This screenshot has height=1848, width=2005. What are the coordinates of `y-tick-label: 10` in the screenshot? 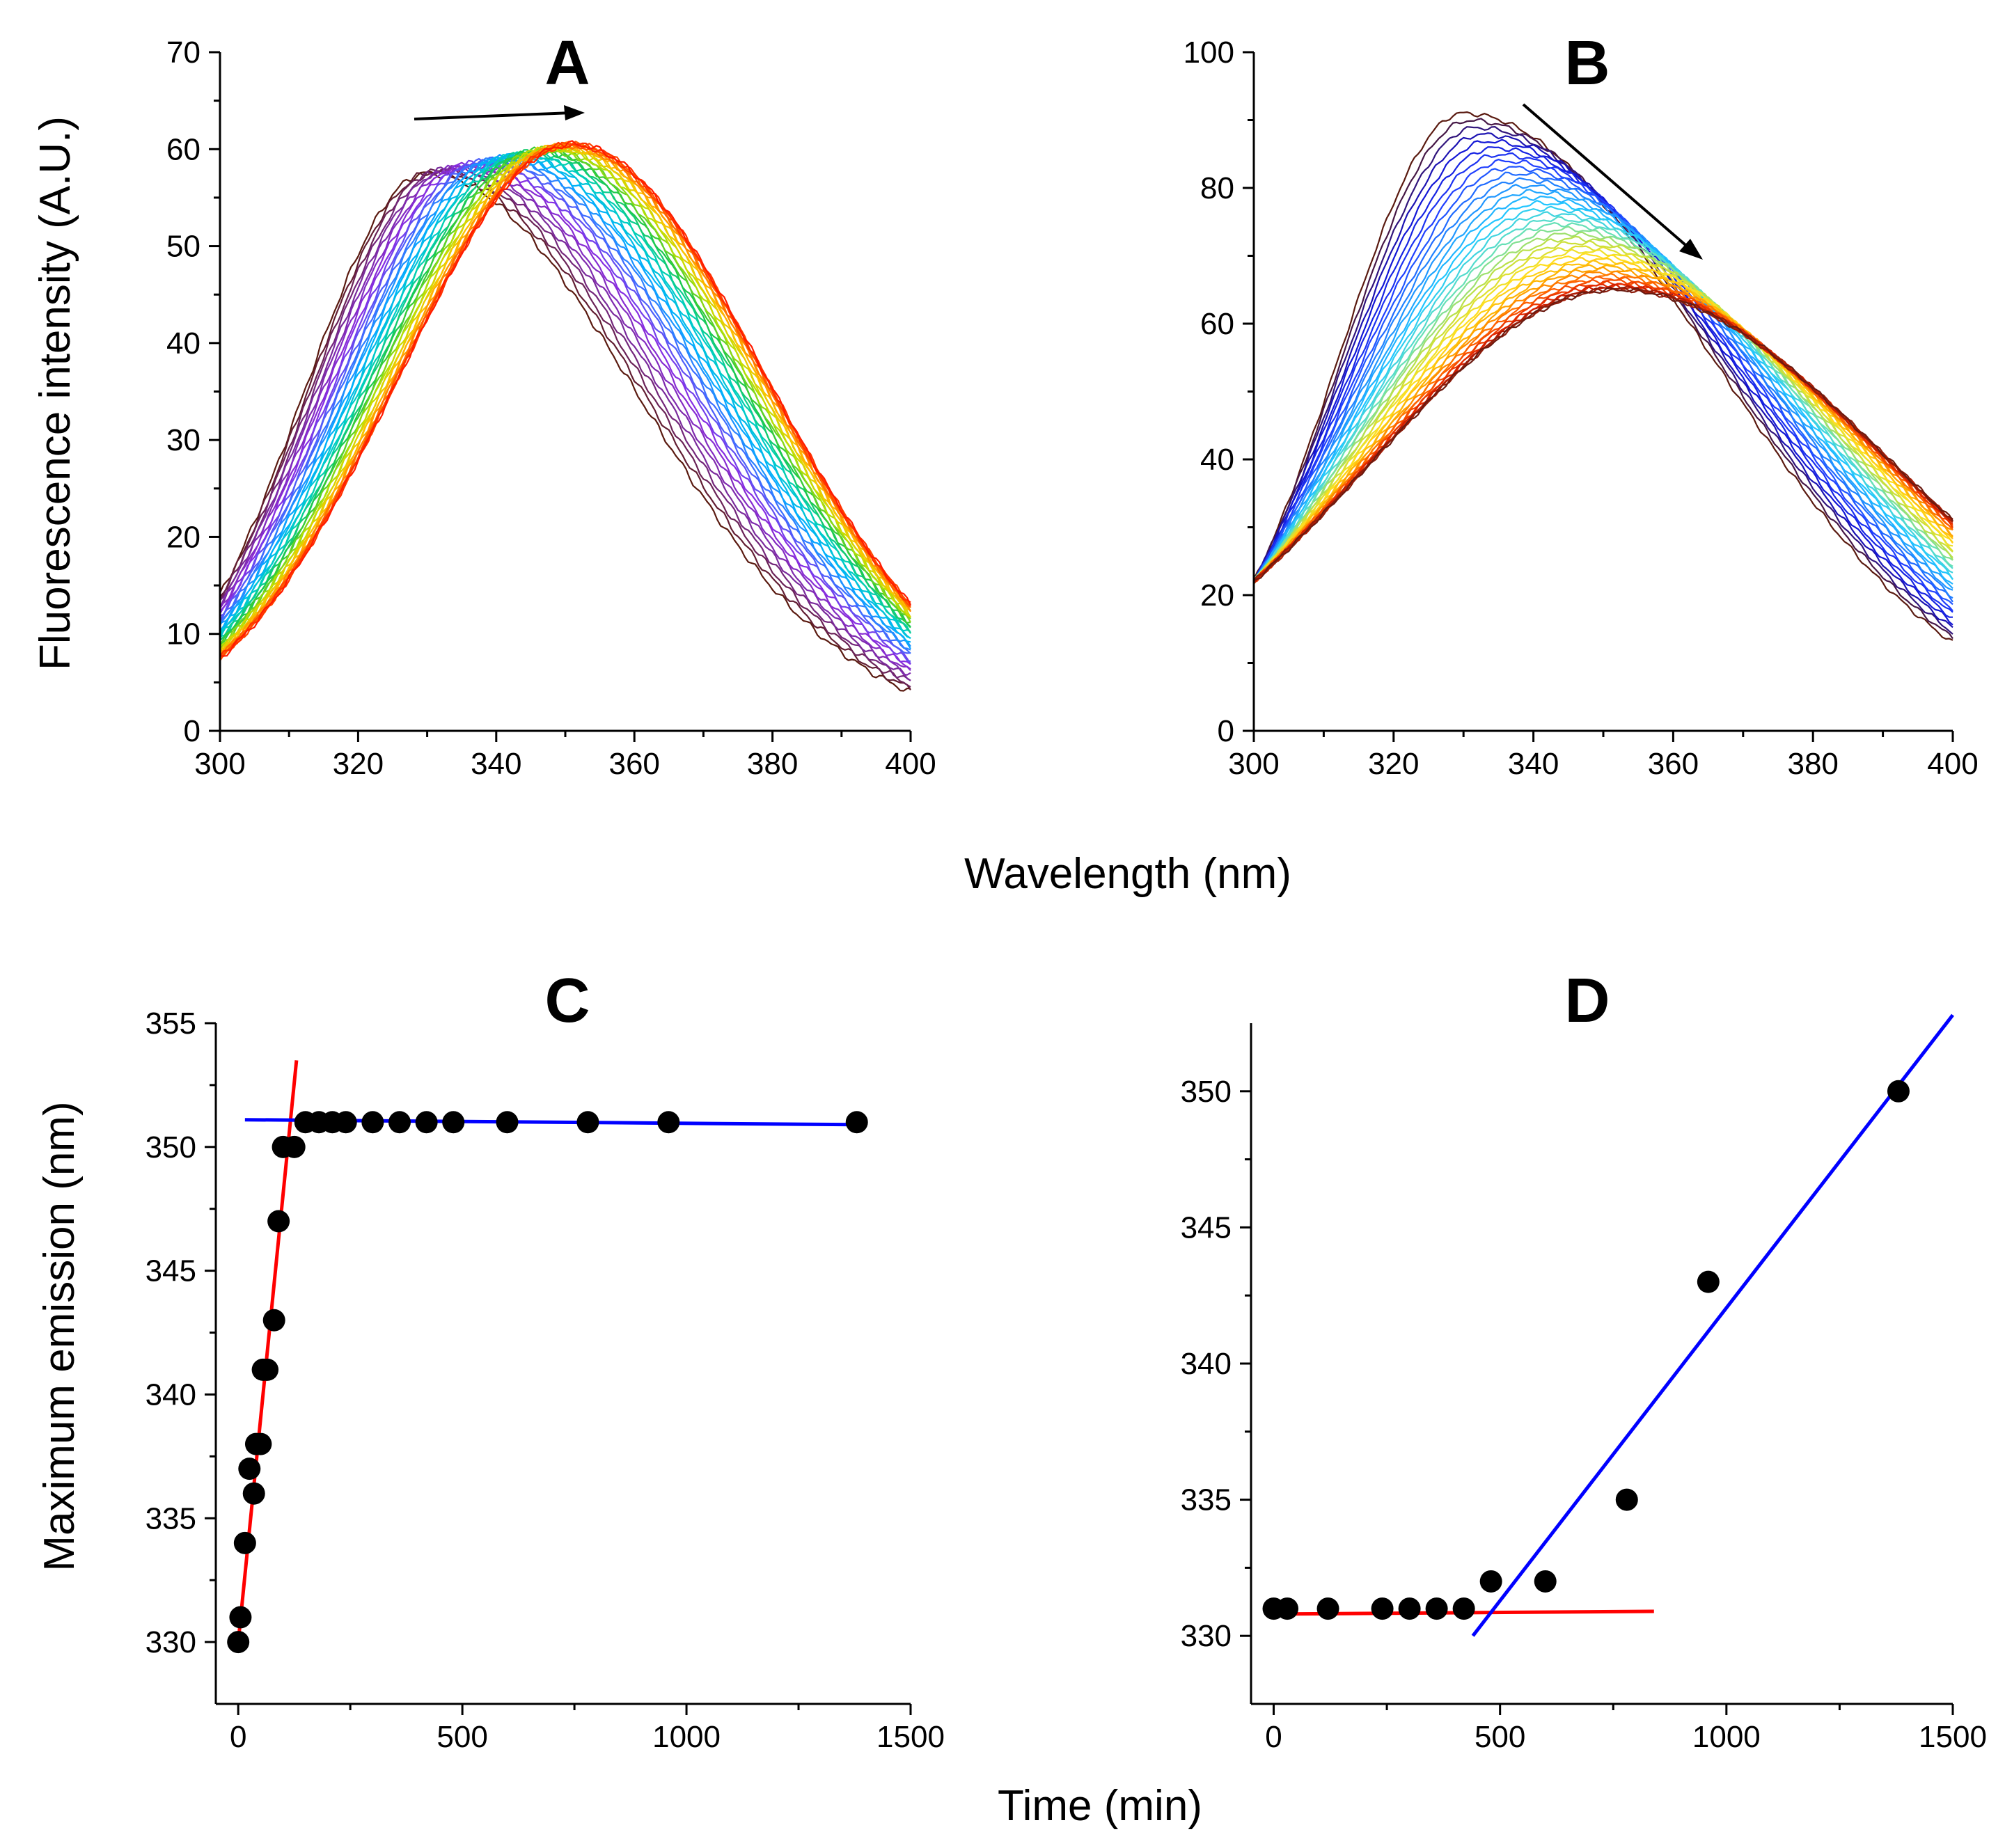 It's located at (183, 634).